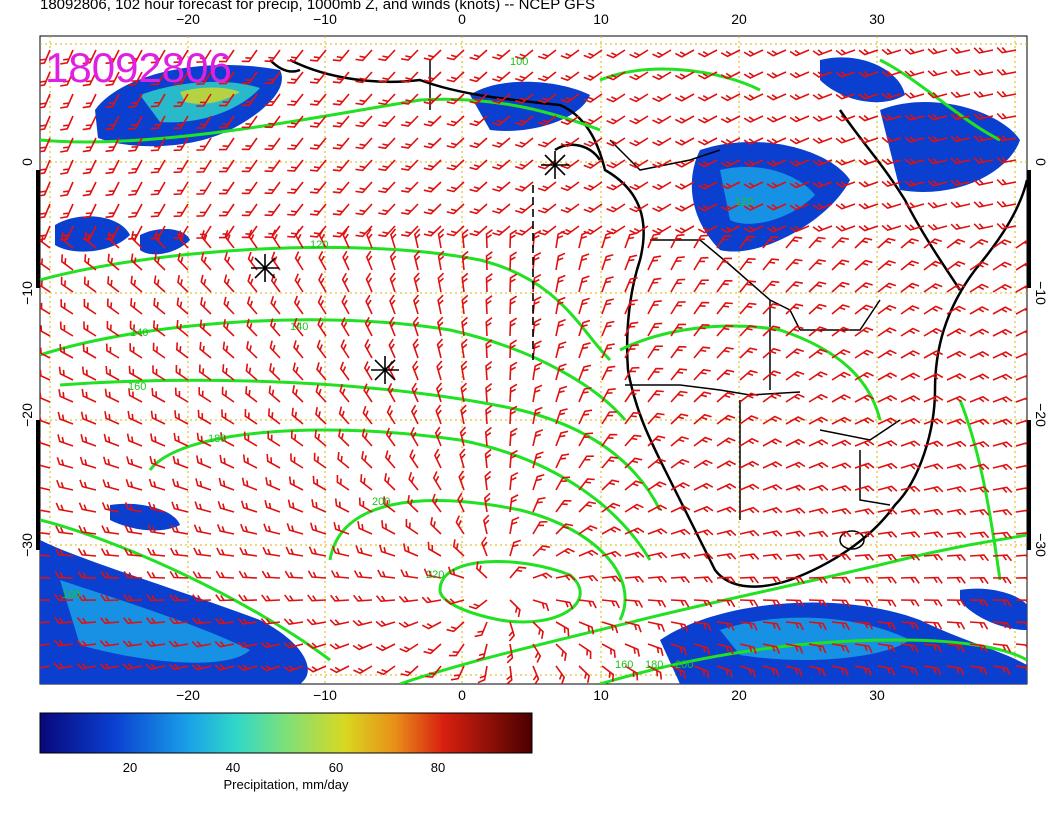  I want to click on lon-tick-label: −10, so click(325, 695).